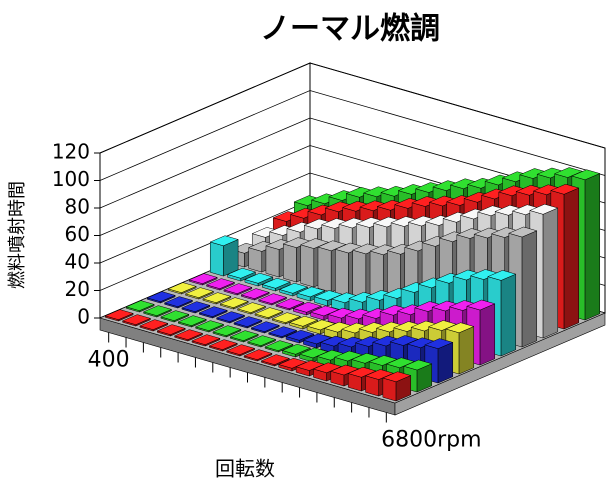  What do you see at coordinates (77, 262) in the screenshot?
I see `y-tick-label: 40` at bounding box center [77, 262].